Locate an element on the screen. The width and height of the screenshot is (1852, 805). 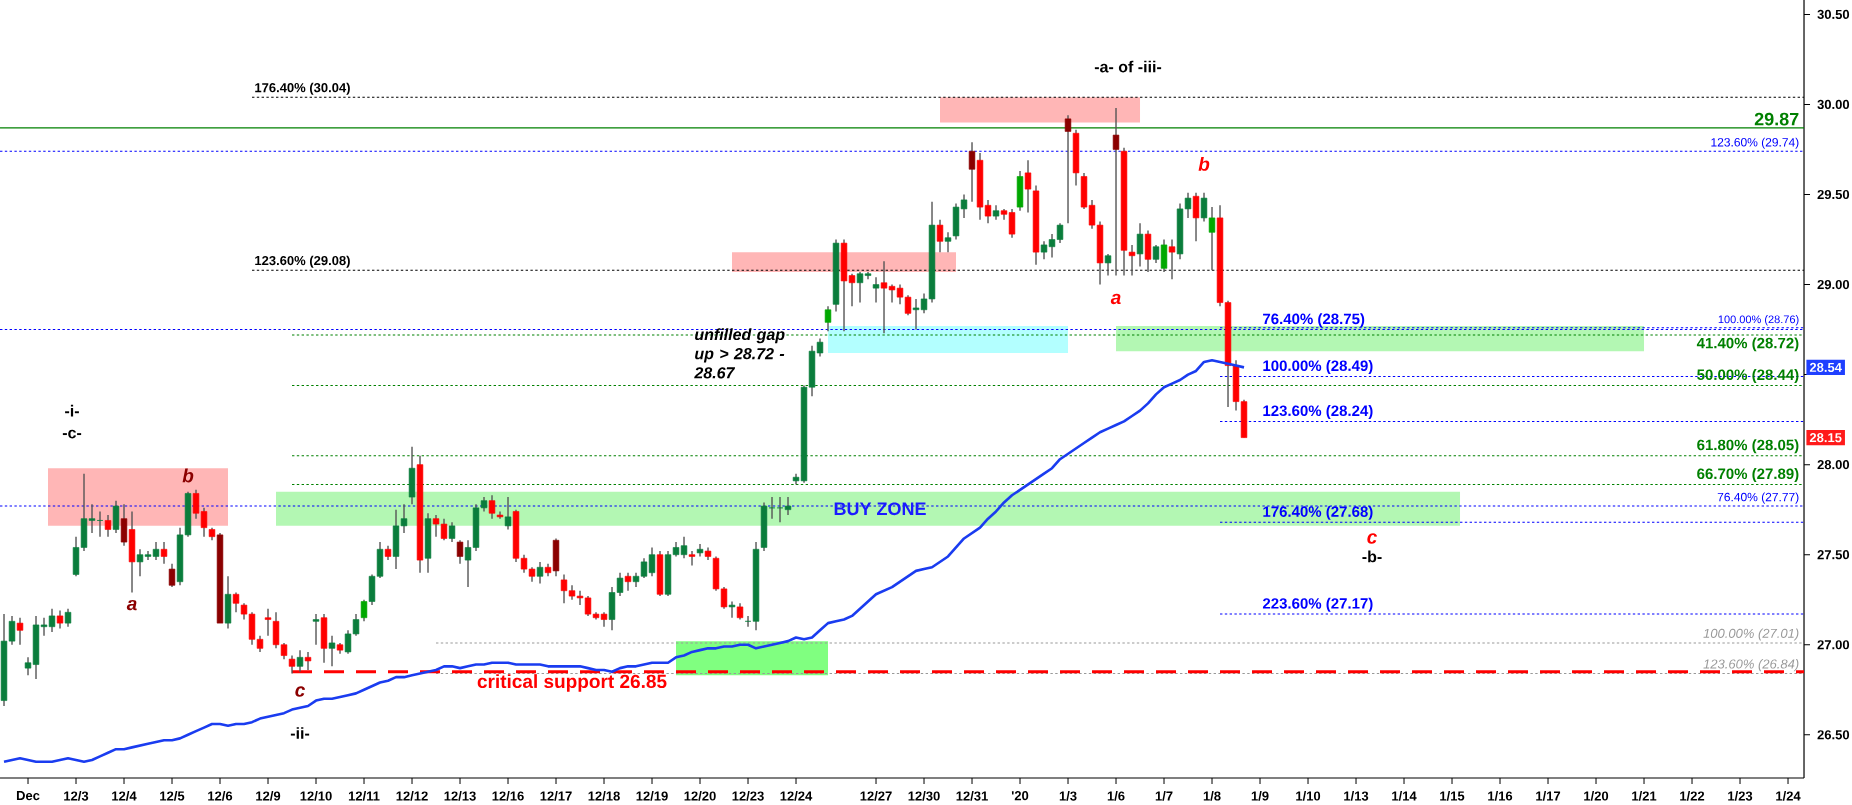
x-tick-label: 12/17 is located at coordinates (556, 796).